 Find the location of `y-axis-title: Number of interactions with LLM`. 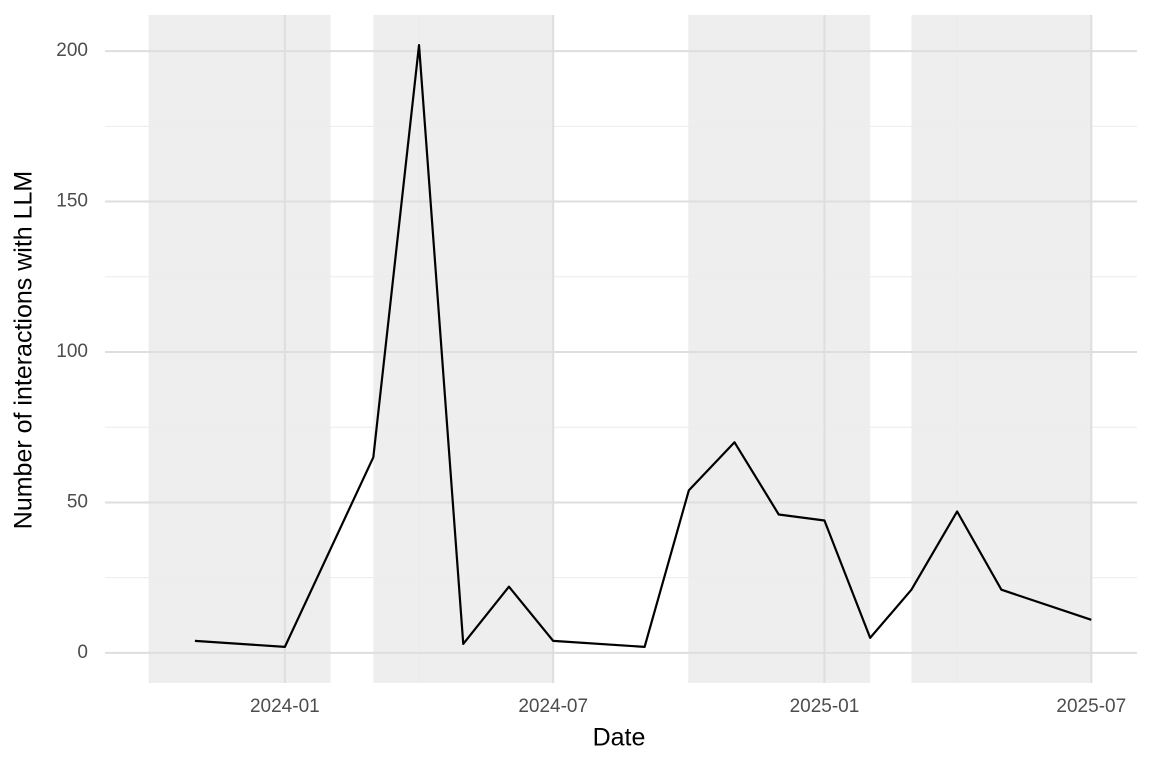

y-axis-title: Number of interactions with LLM is located at coordinates (24, 350).